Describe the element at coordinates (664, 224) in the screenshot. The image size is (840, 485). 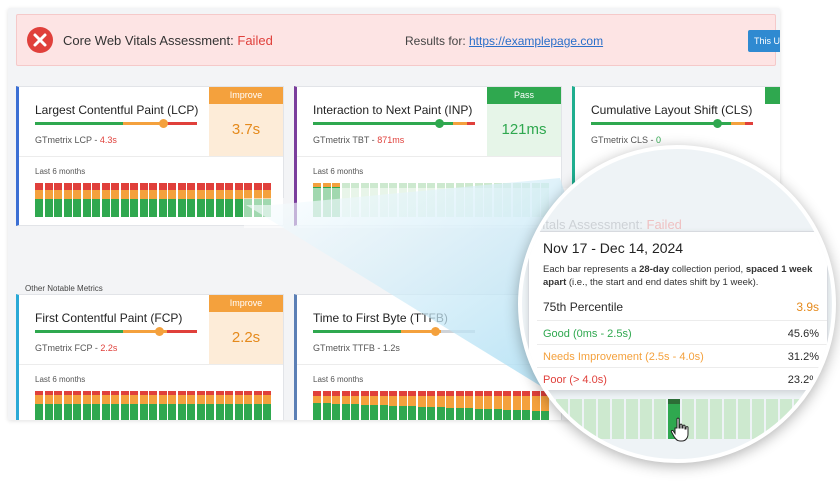
I see `ghost-status: Failed` at that location.